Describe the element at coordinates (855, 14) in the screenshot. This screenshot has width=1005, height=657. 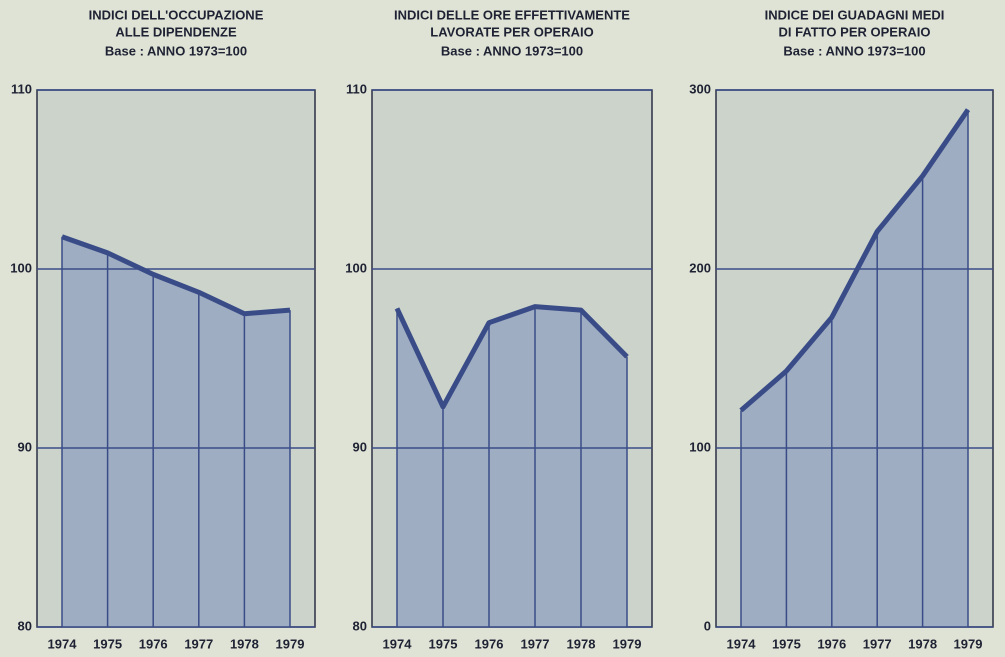
I see `chart-title: INDICE DEI GUADAGNI MEDI` at that location.